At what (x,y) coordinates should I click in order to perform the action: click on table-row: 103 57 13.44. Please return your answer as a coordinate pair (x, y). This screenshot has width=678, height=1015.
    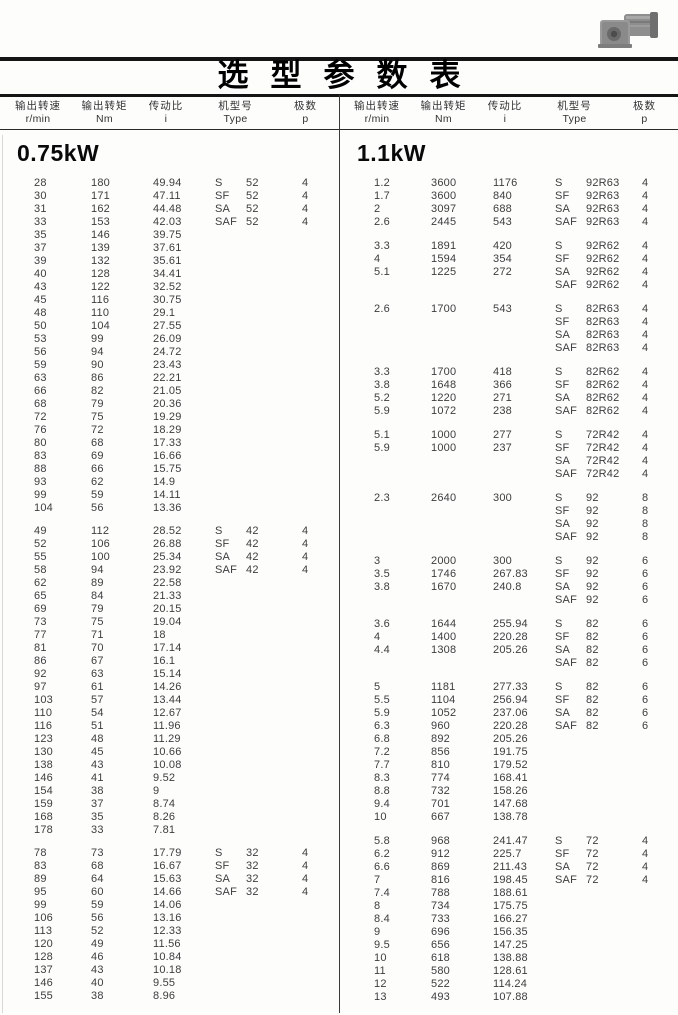
    Looking at the image, I should click on (169, 700).